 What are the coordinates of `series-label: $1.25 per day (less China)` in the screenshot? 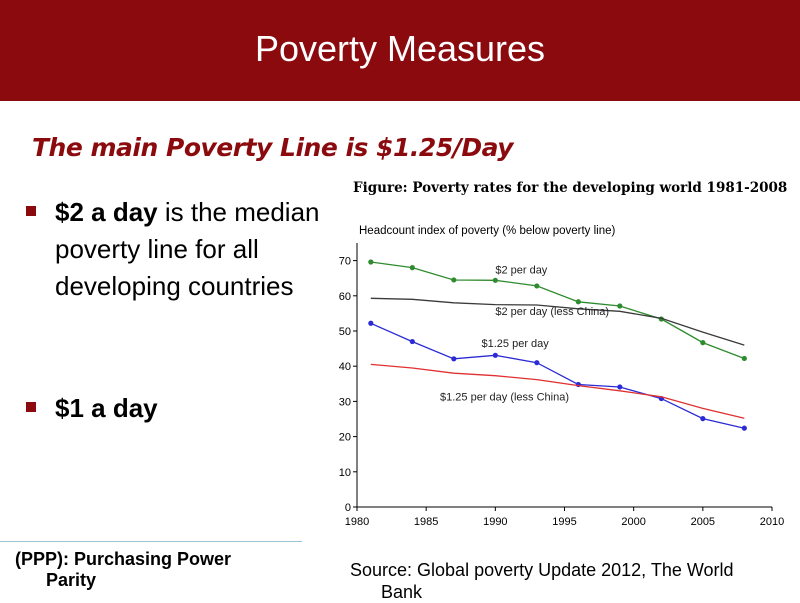 It's located at (504, 397).